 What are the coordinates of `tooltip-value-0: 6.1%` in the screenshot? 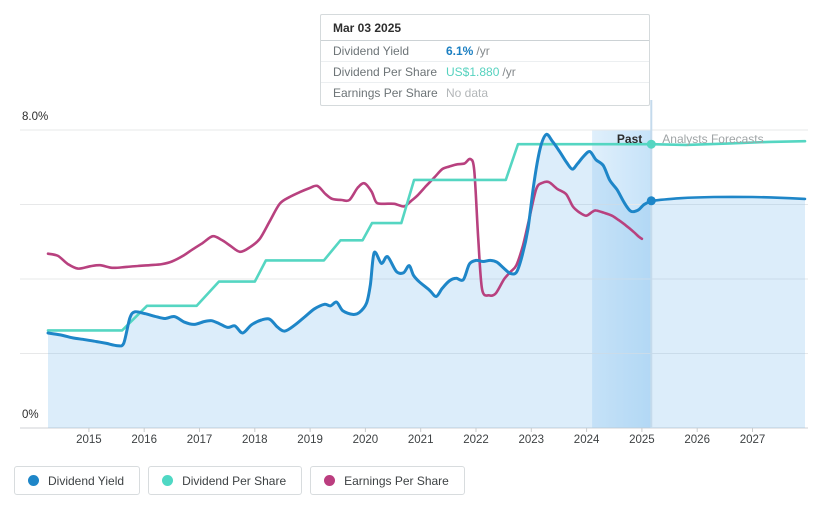 It's located at (460, 51).